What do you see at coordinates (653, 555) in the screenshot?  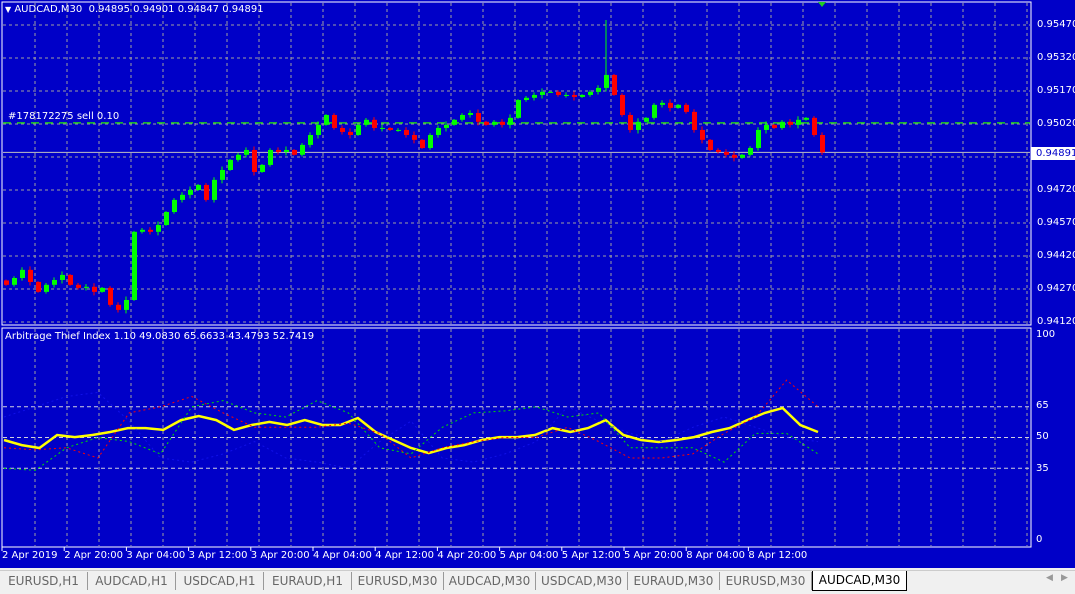 I see `time-axis-label: 5 Apr 20:00` at bounding box center [653, 555].